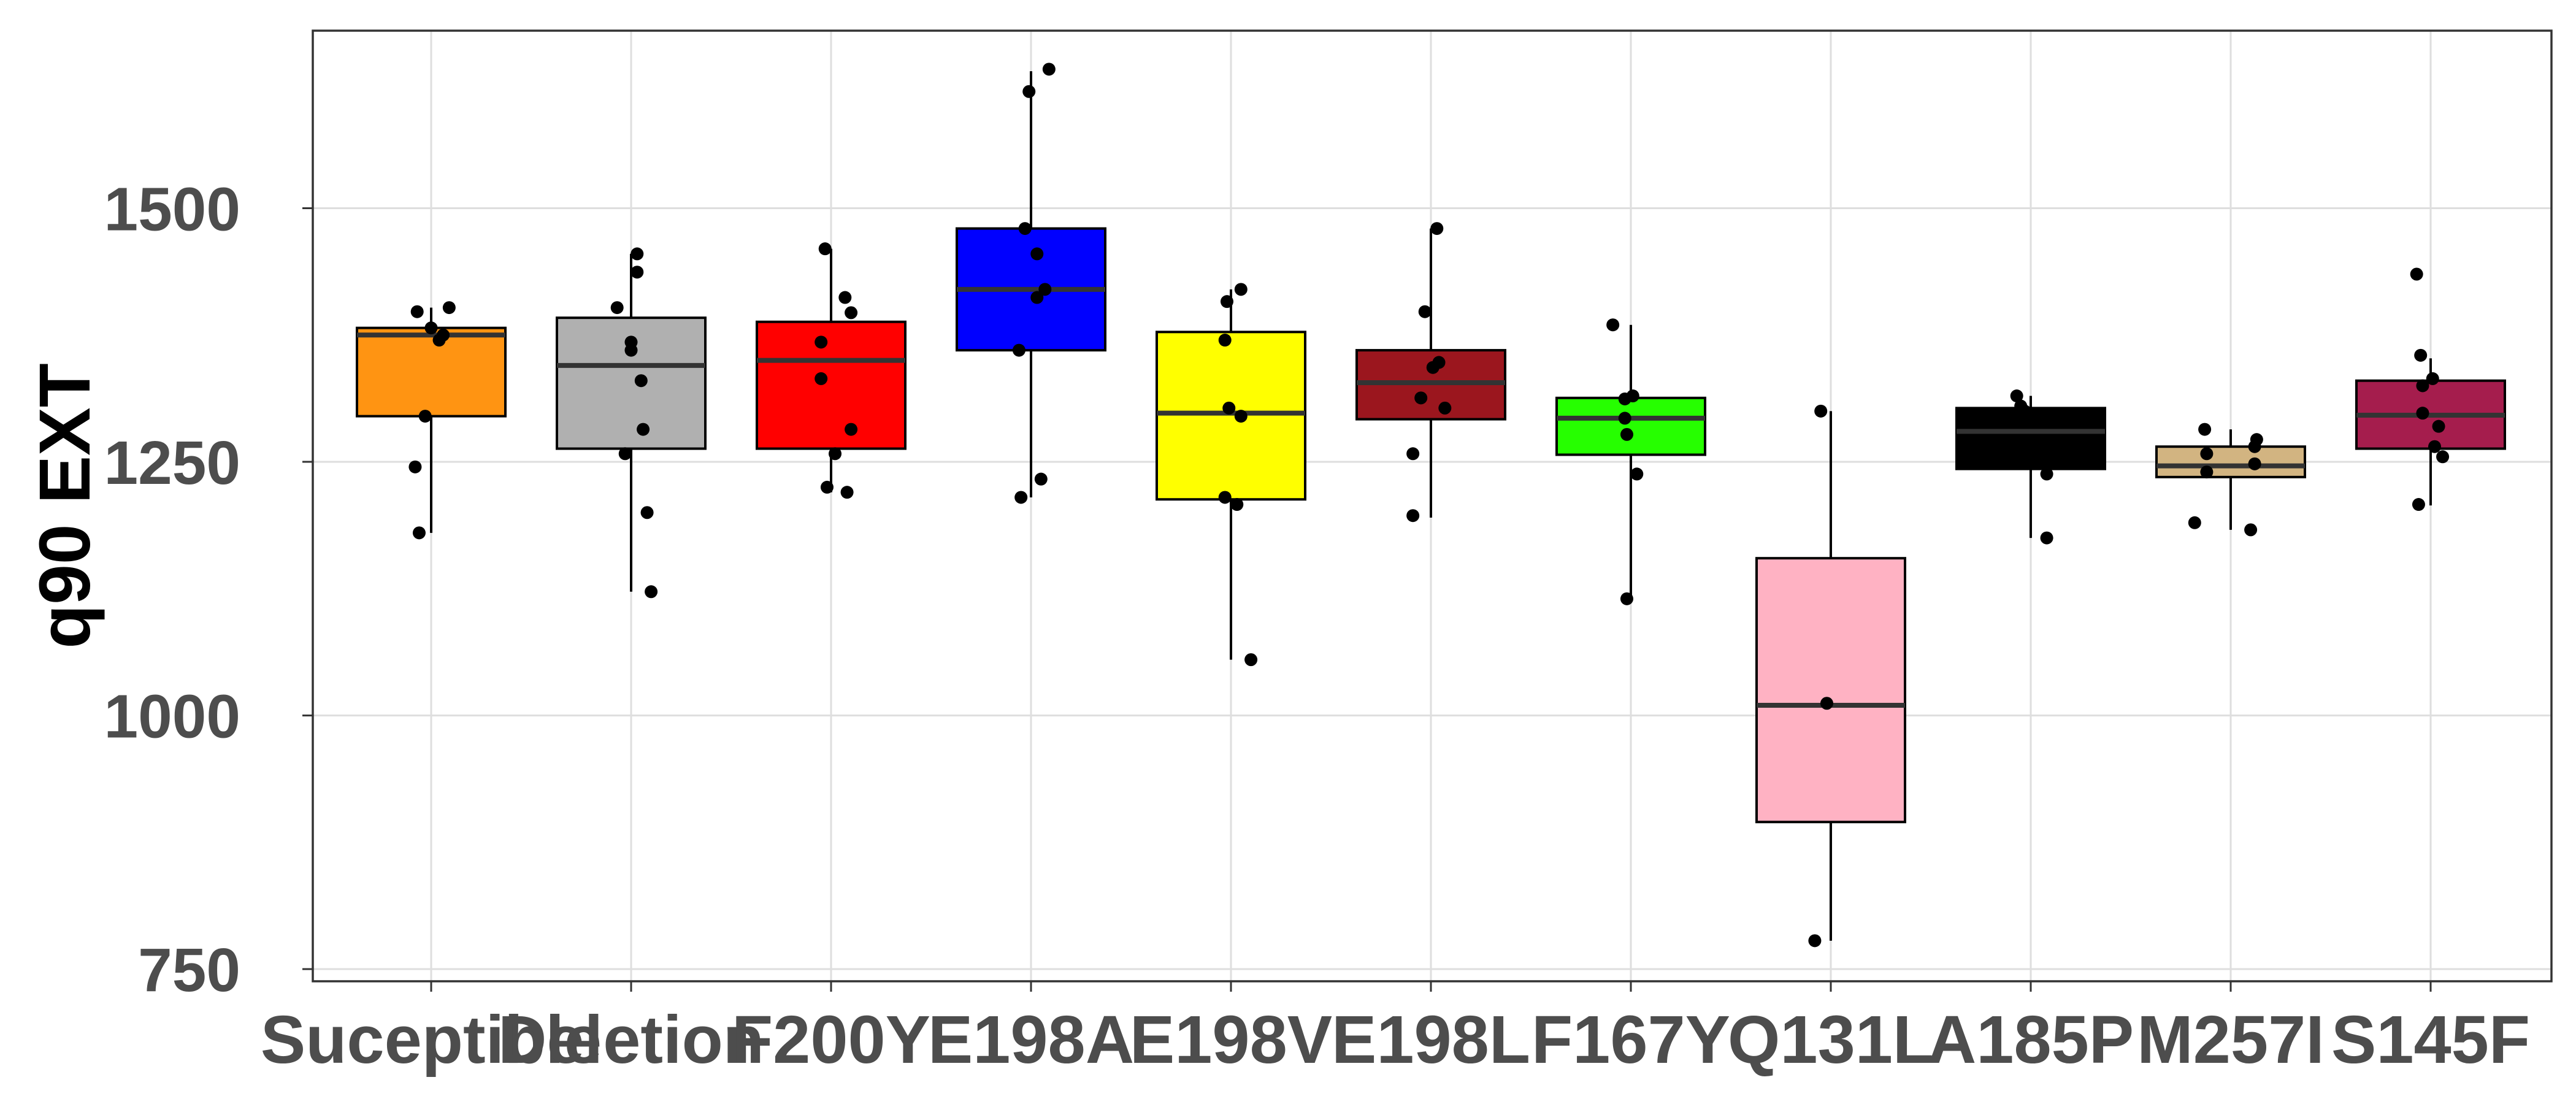  Describe the element at coordinates (831, 1040) in the screenshot. I see `x-tick-label: F200Y` at that location.